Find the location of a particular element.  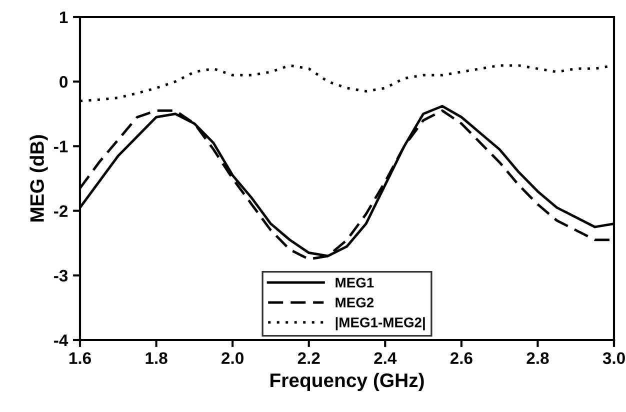

y-tick-label: -2 is located at coordinates (61, 211).